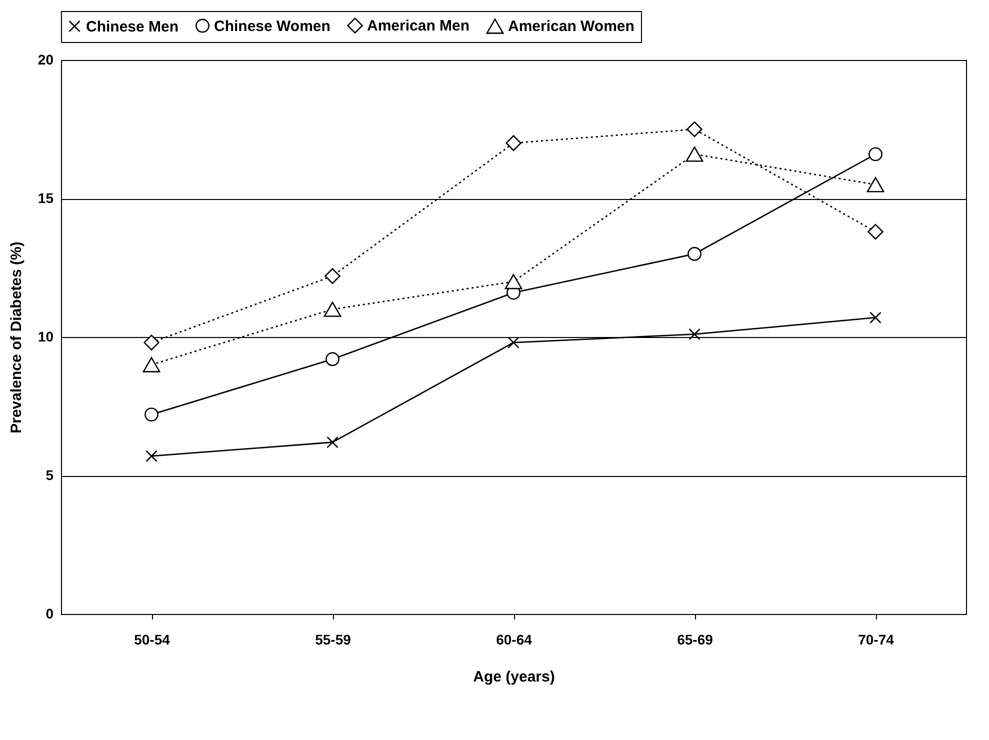 The width and height of the screenshot is (989, 740). Describe the element at coordinates (571, 27) in the screenshot. I see `legend-label: American Women` at that location.